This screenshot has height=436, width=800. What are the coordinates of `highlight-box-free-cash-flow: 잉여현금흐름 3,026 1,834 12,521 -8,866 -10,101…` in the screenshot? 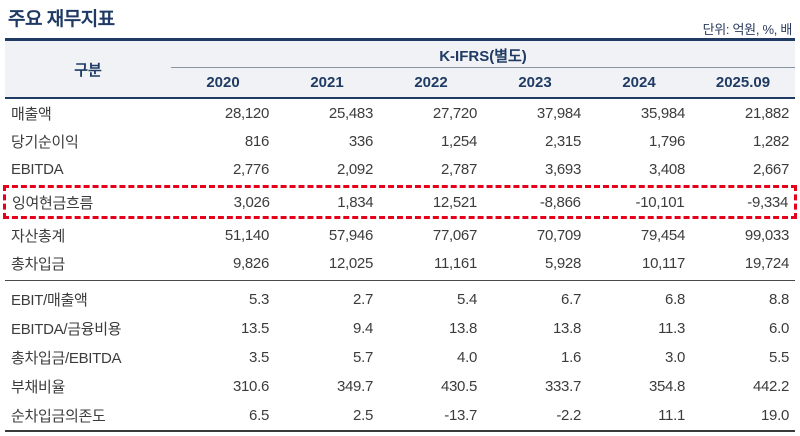 It's located at (400, 202).